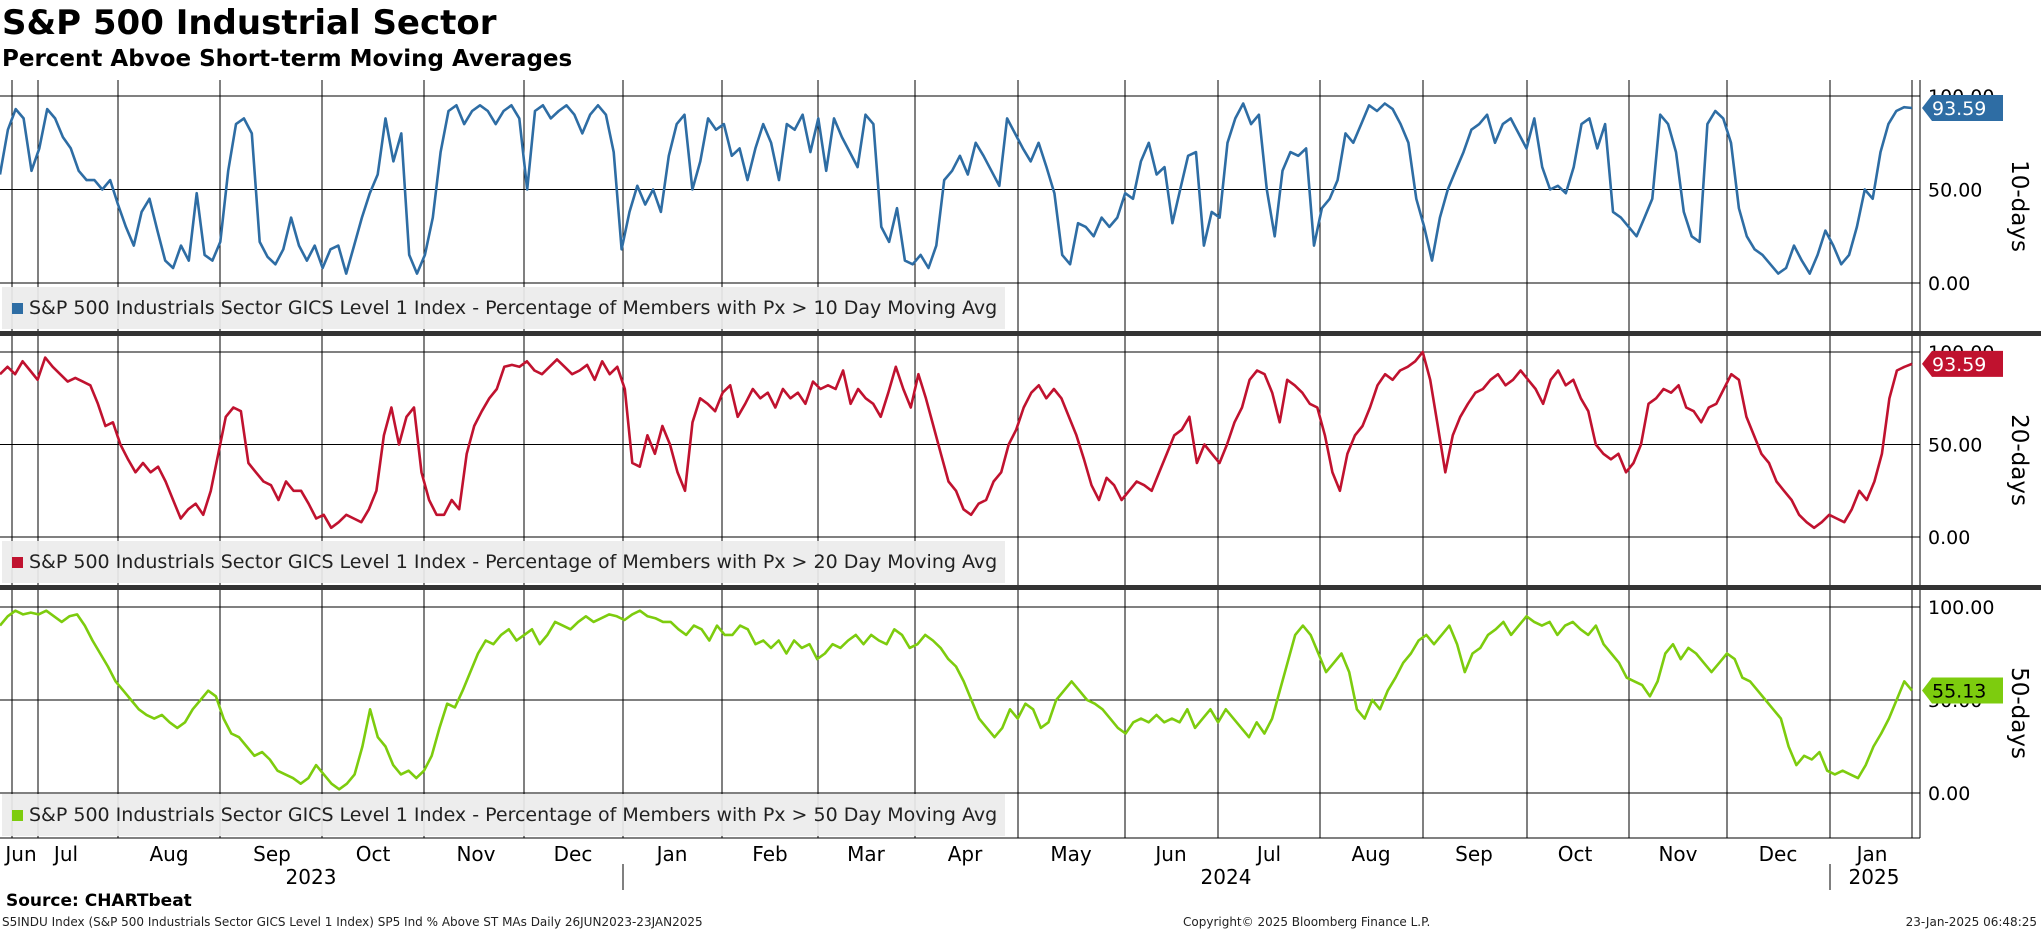 This screenshot has height=932, width=2041. I want to click on ytick-ma20-50.00: 50.00, so click(1955, 446).